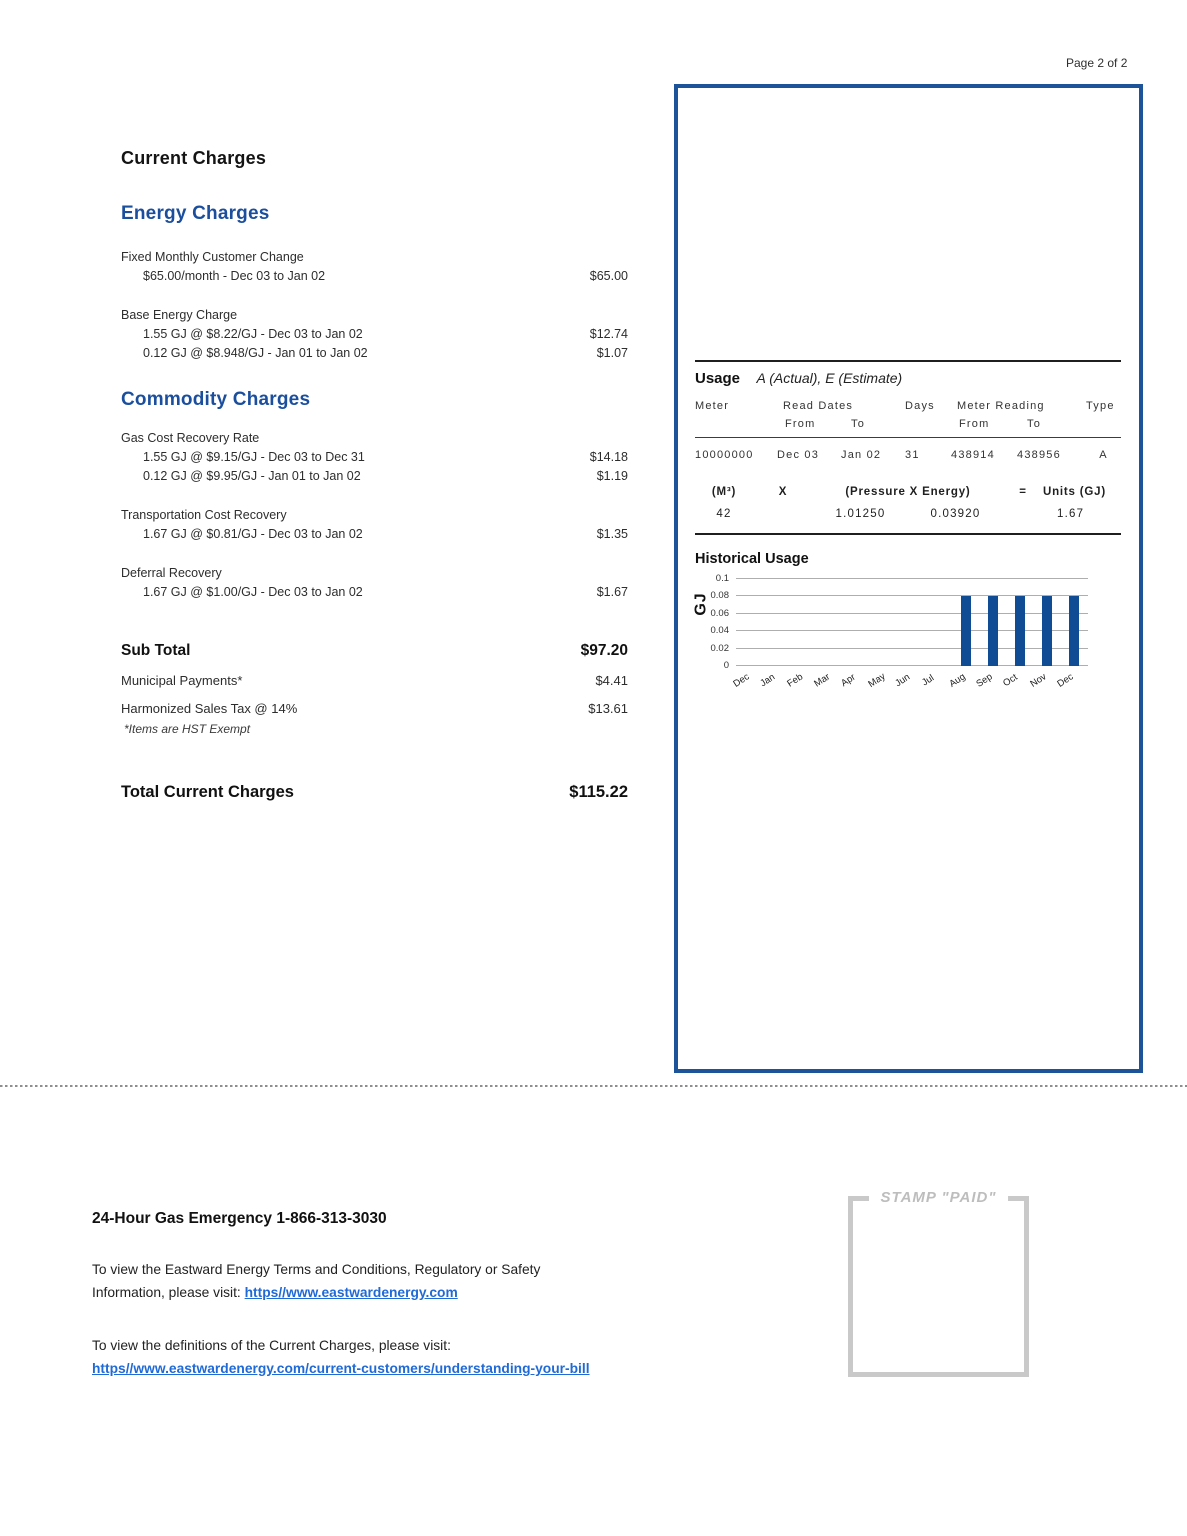 The height and width of the screenshot is (1536, 1187). Describe the element at coordinates (190, 438) in the screenshot. I see `charge-label: Gas Cost Recovery Rate` at that location.